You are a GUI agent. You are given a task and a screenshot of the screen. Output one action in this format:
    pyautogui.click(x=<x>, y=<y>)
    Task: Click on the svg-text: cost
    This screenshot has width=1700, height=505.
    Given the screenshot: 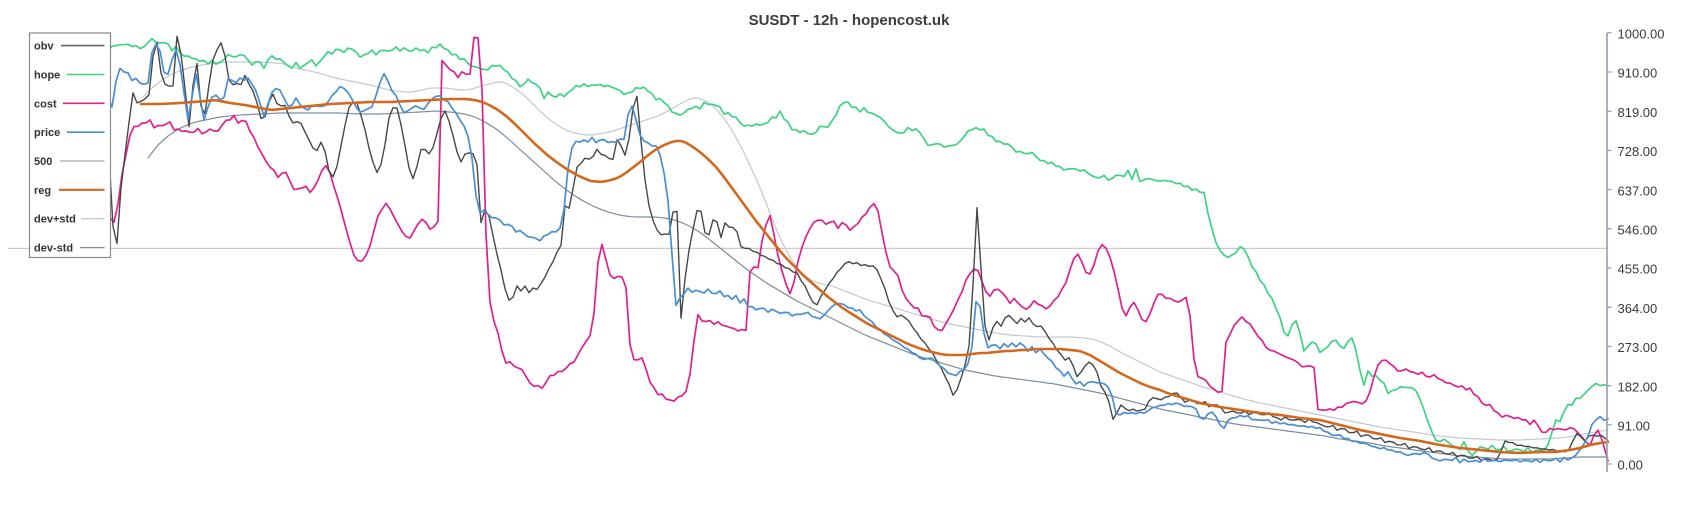 What is the action you would take?
    pyautogui.click(x=45, y=104)
    